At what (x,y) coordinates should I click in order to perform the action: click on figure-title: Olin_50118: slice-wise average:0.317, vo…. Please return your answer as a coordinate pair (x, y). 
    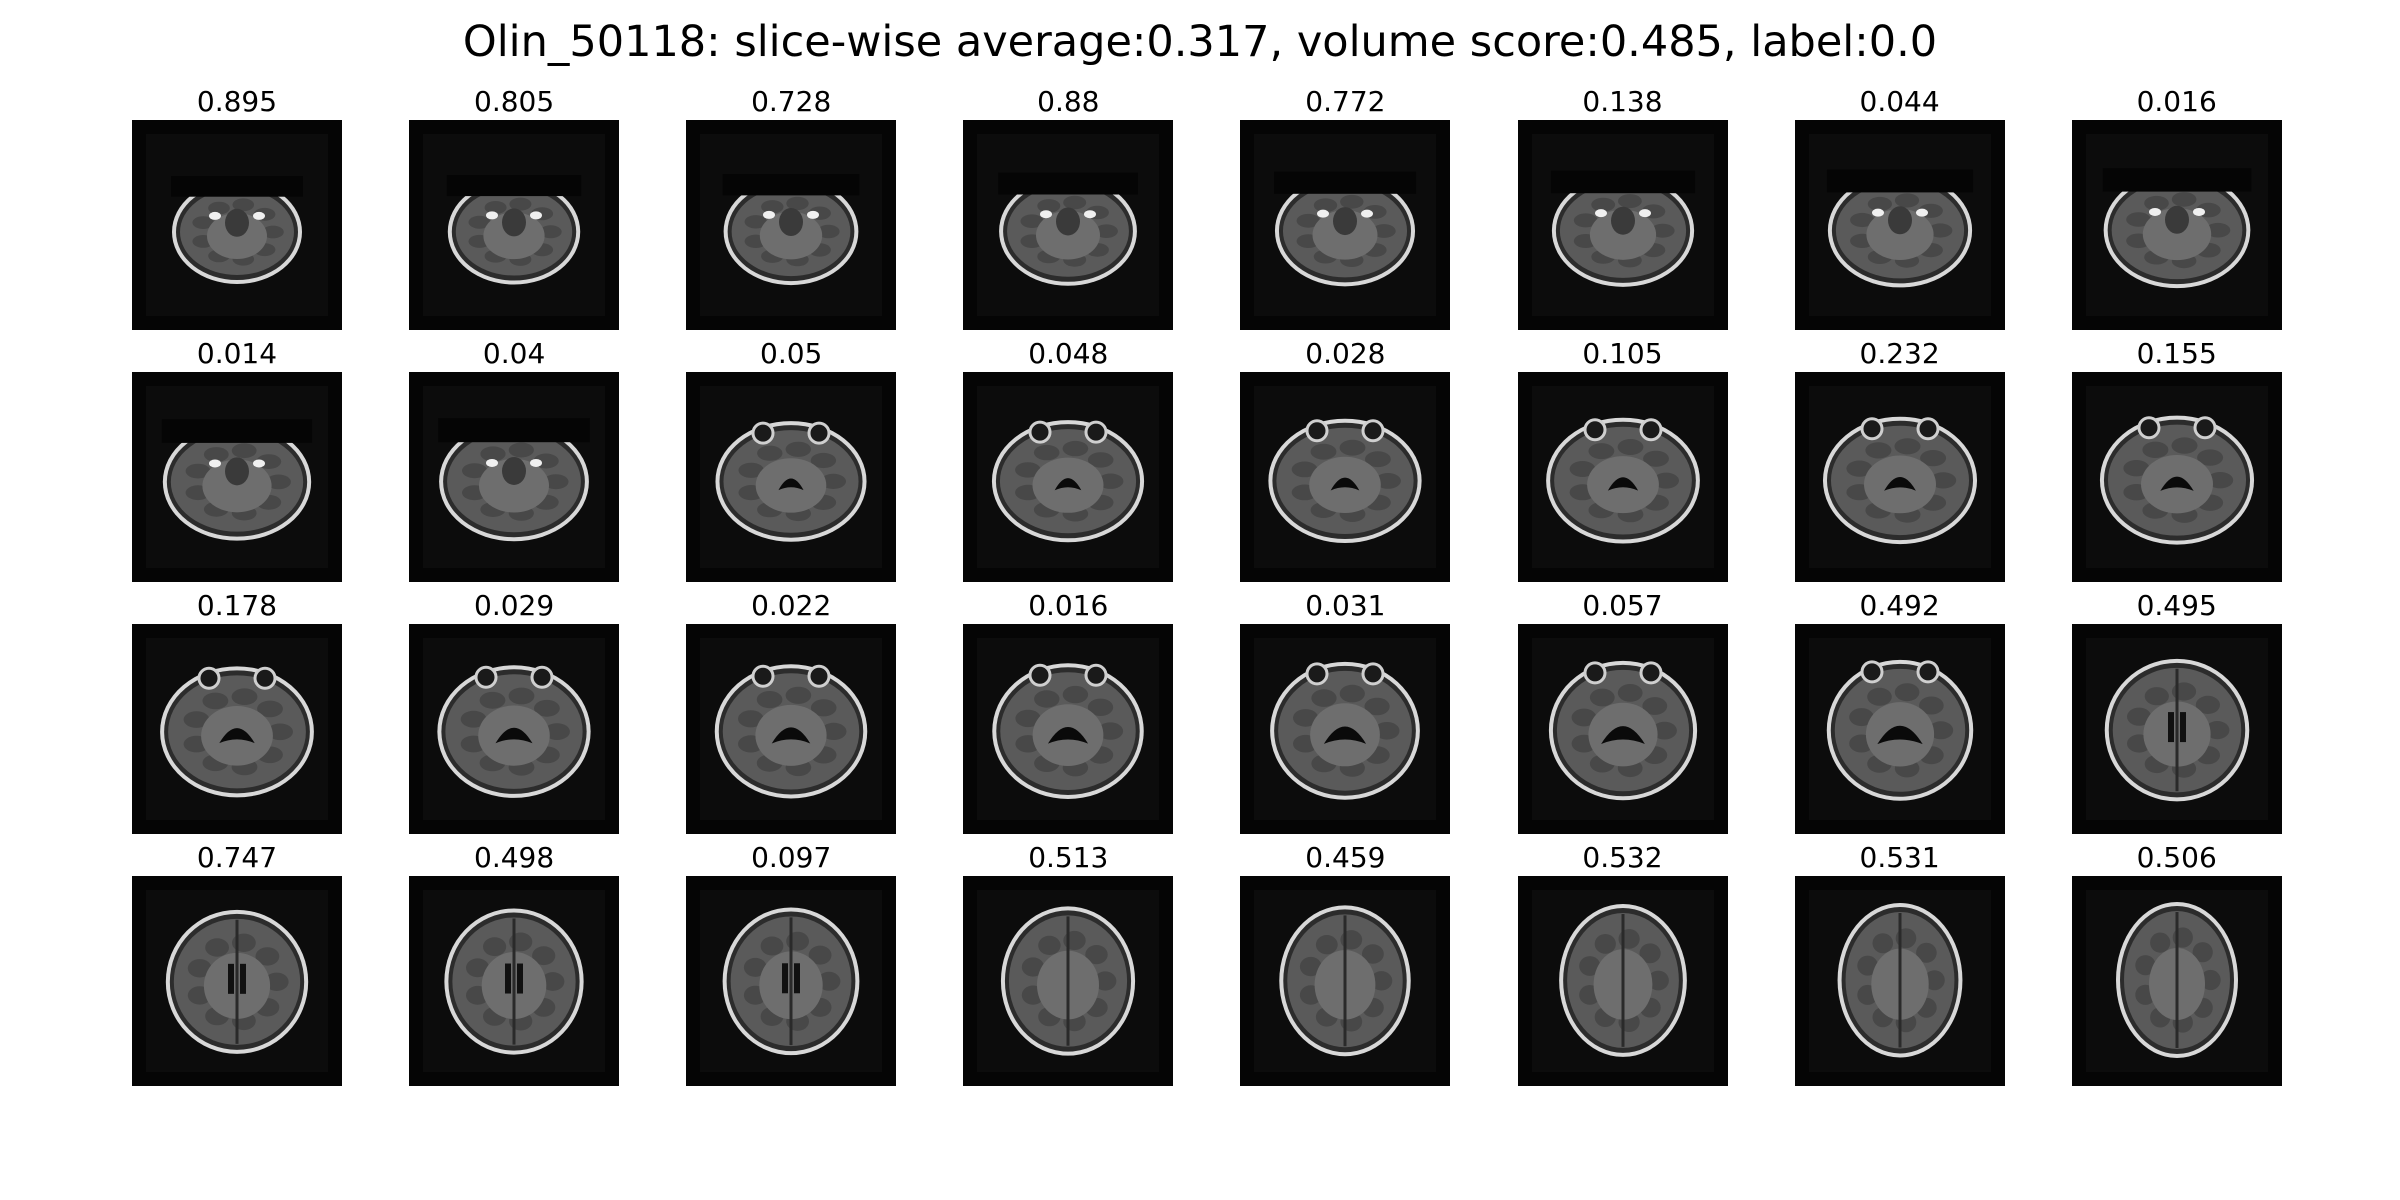
    Looking at the image, I should click on (1200, 42).